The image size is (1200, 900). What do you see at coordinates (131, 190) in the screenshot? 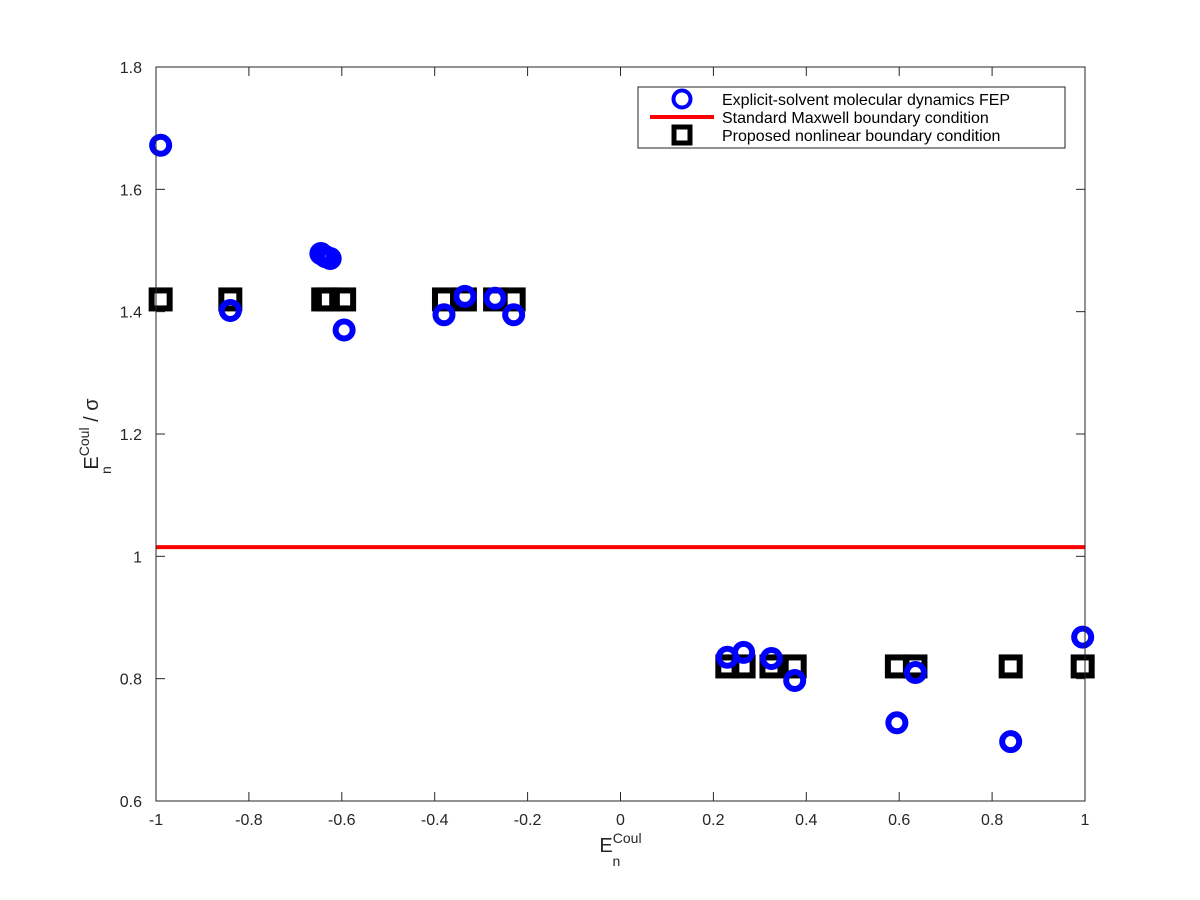
I see `y-tick-label: 1.6` at bounding box center [131, 190].